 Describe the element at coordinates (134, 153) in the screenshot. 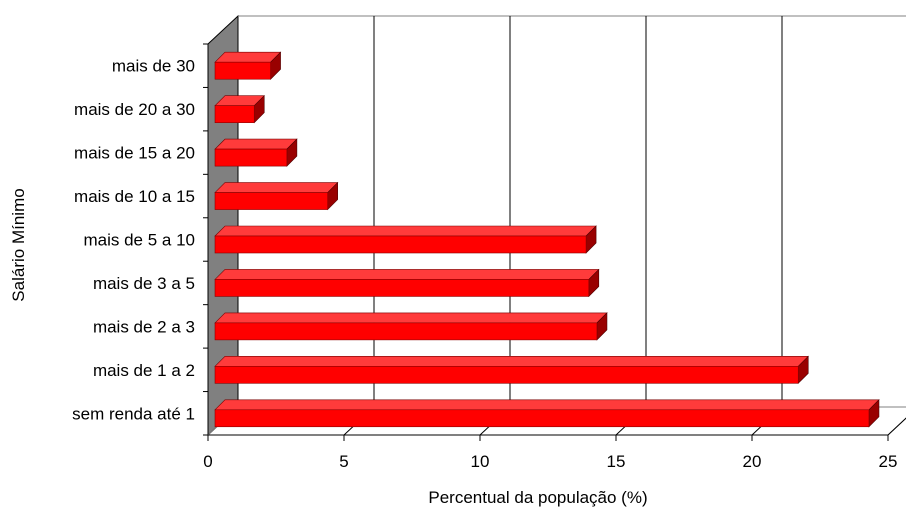

I see `category-label: mais de 15 a 20` at that location.